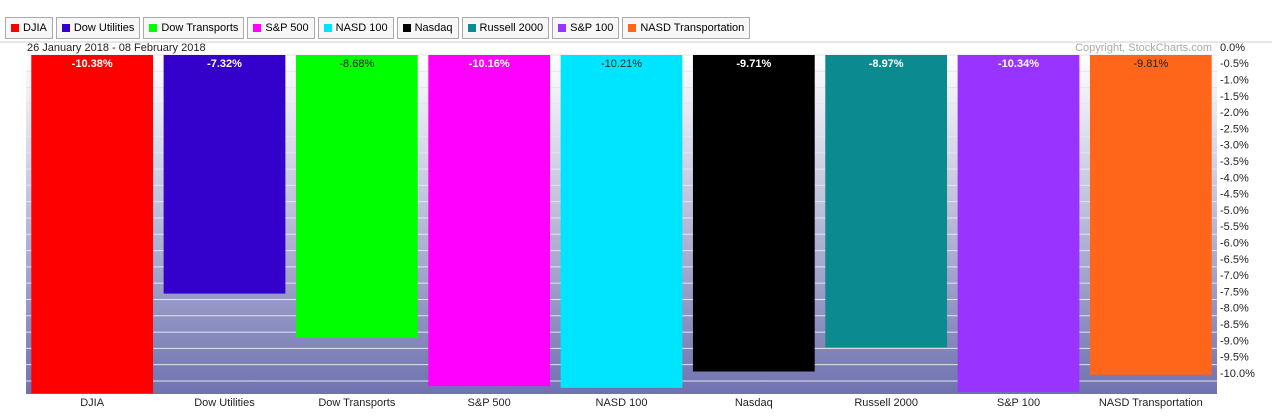  What do you see at coordinates (224, 403) in the screenshot?
I see `x-tick-label: Dow Utilities` at bounding box center [224, 403].